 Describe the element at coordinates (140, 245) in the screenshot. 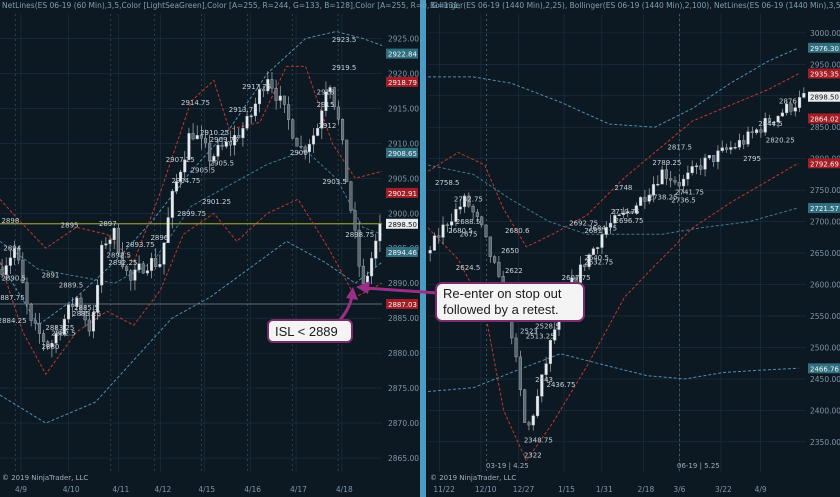

I see `left-price-label: 2893.75` at that location.